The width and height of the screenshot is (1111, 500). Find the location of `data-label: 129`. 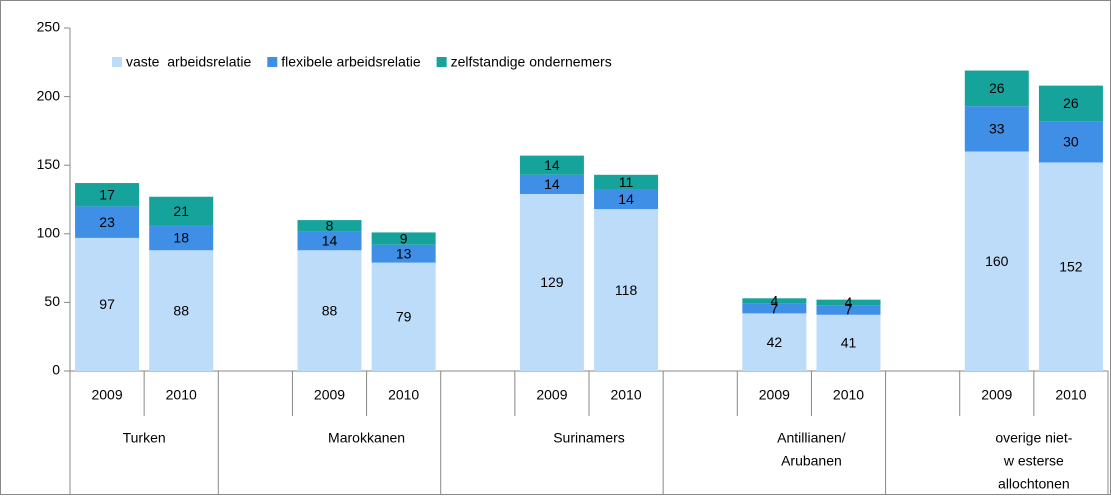

data-label: 129 is located at coordinates (552, 282).